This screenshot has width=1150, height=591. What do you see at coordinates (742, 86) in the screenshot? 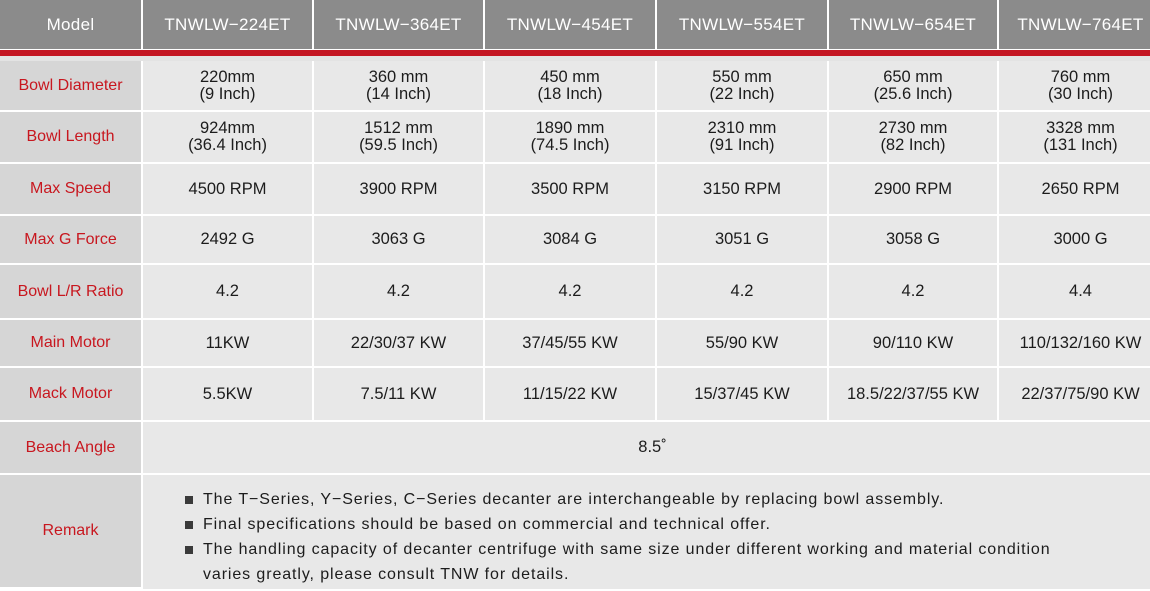
I see `spec-cell: 550 mm (22 Inch)` at bounding box center [742, 86].